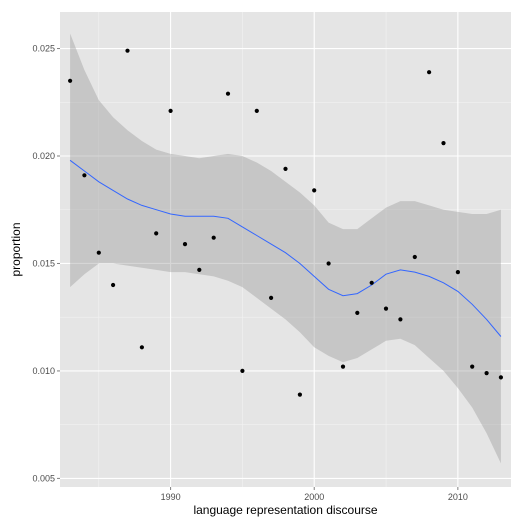 The height and width of the screenshot is (525, 525). I want to click on x-axis-title: language representation discourse, so click(285, 510).